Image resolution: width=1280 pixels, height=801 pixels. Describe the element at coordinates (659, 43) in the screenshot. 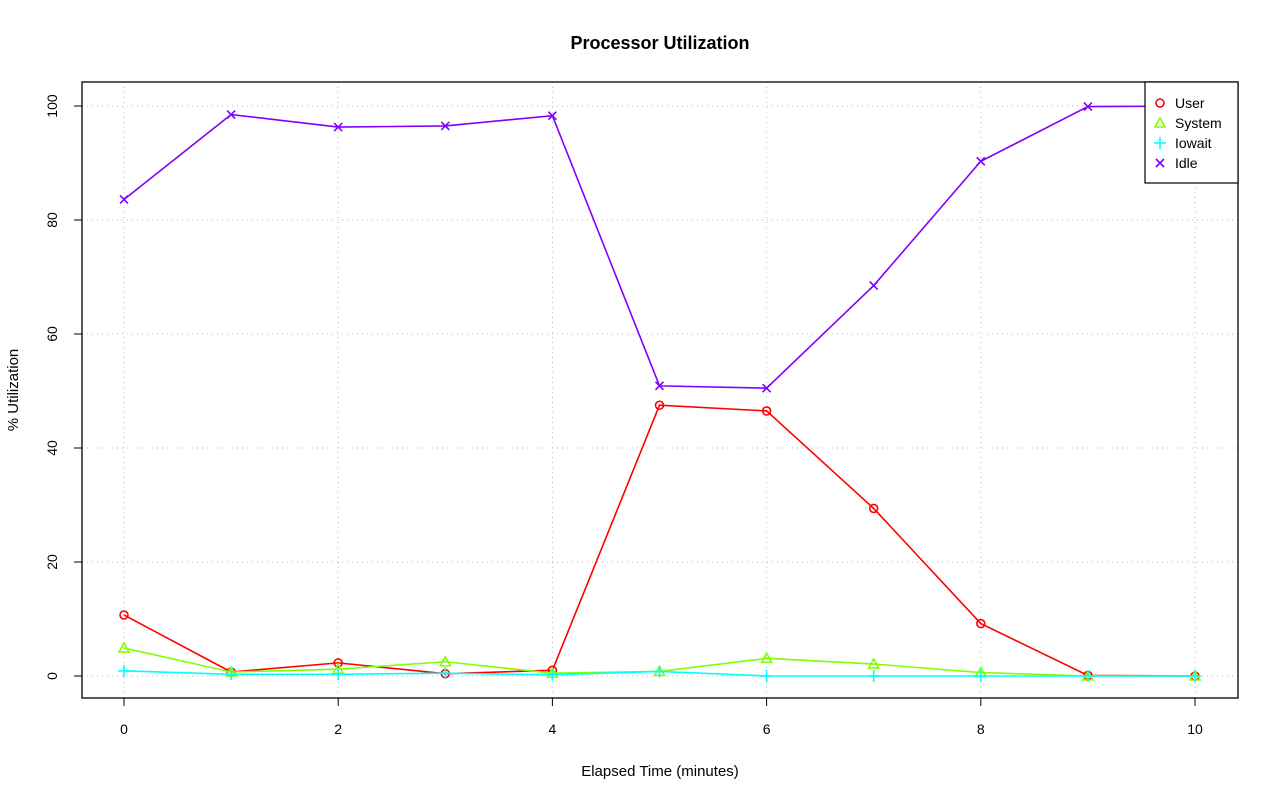

I see `chart-title: Processor Utilization` at that location.